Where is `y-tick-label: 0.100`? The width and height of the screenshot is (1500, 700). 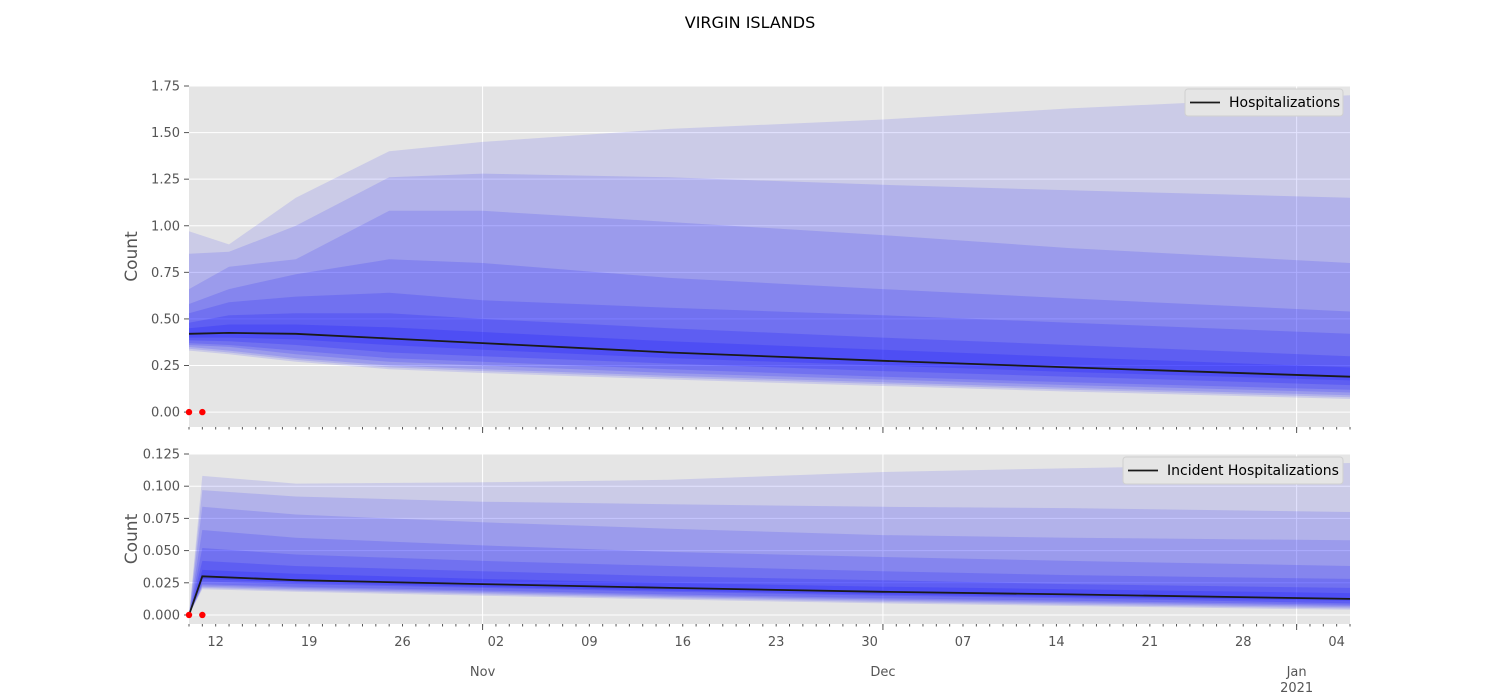 y-tick-label: 0.100 is located at coordinates (161, 487).